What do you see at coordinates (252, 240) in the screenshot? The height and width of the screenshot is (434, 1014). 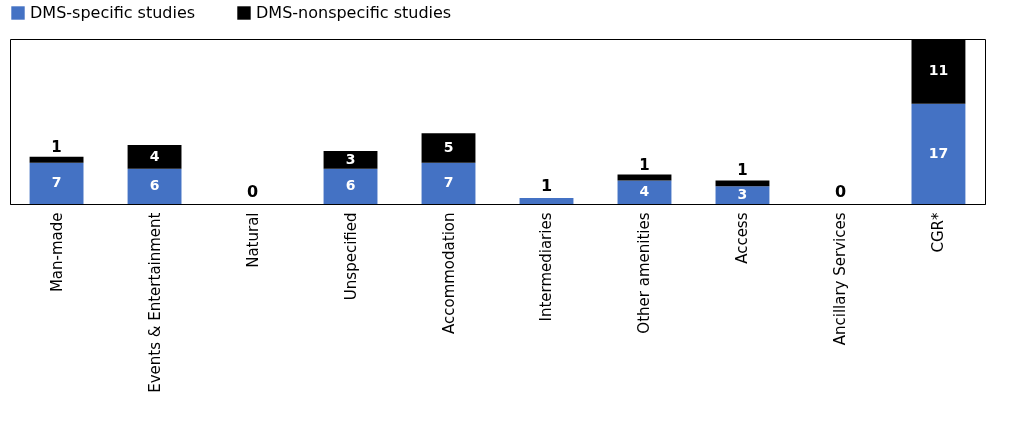 I see `x-tick-label: Natural` at bounding box center [252, 240].